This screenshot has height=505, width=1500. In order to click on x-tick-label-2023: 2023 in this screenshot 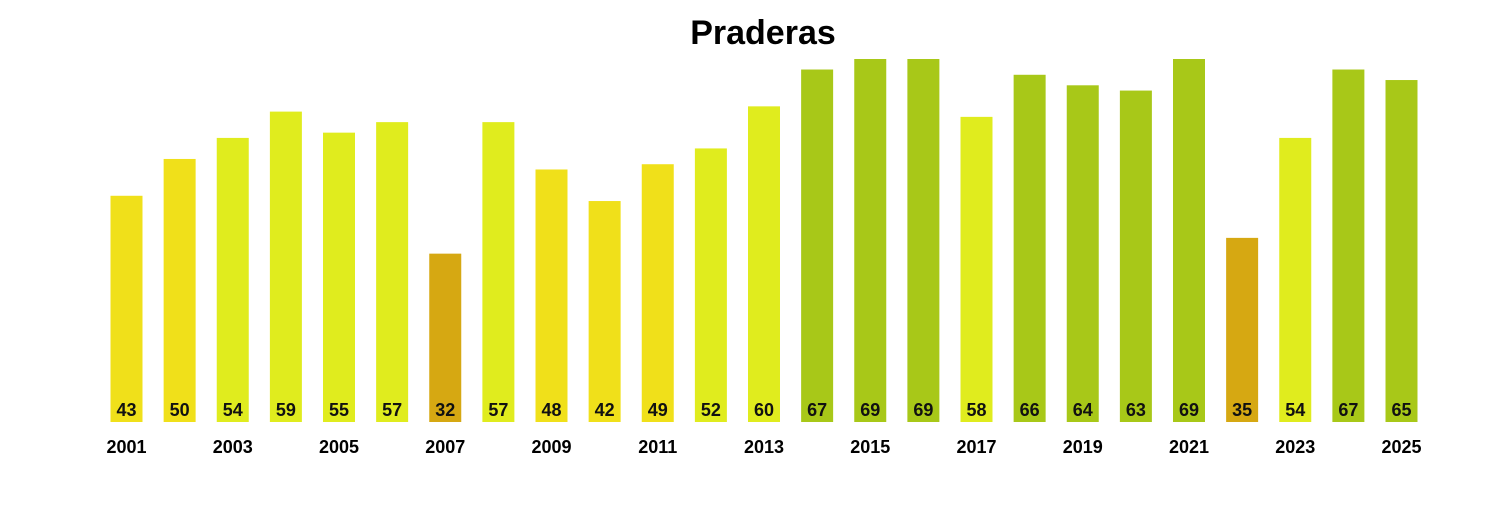, I will do `click(1295, 447)`.